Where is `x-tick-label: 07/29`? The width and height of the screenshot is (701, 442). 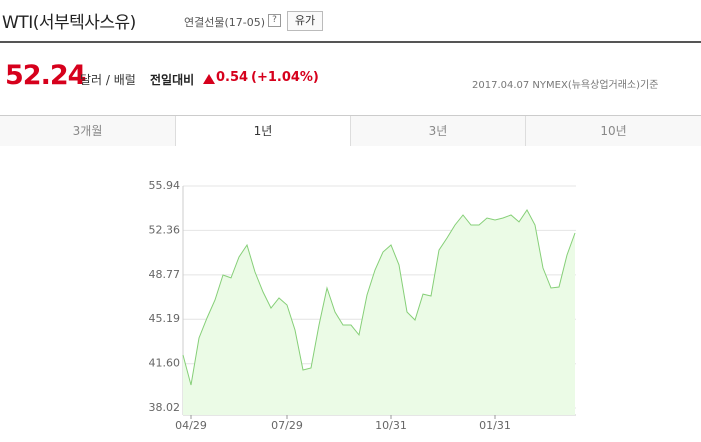
x-tick-label: 07/29 is located at coordinates (287, 425).